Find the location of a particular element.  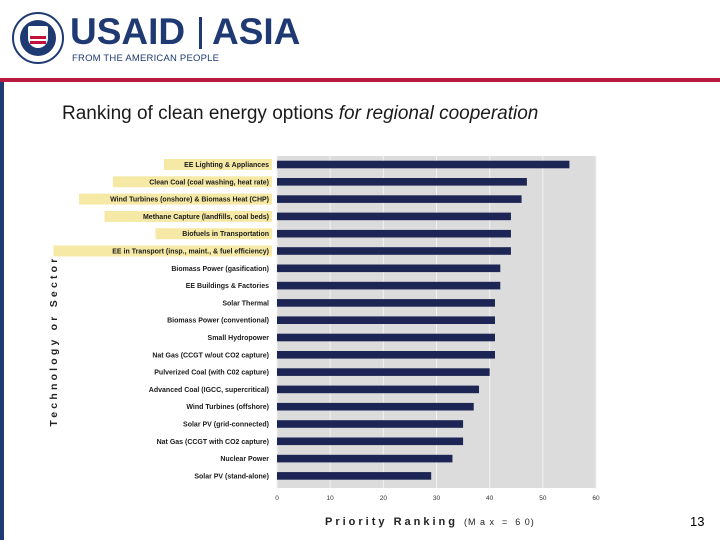

x-tick-label: 40 is located at coordinates (490, 498).